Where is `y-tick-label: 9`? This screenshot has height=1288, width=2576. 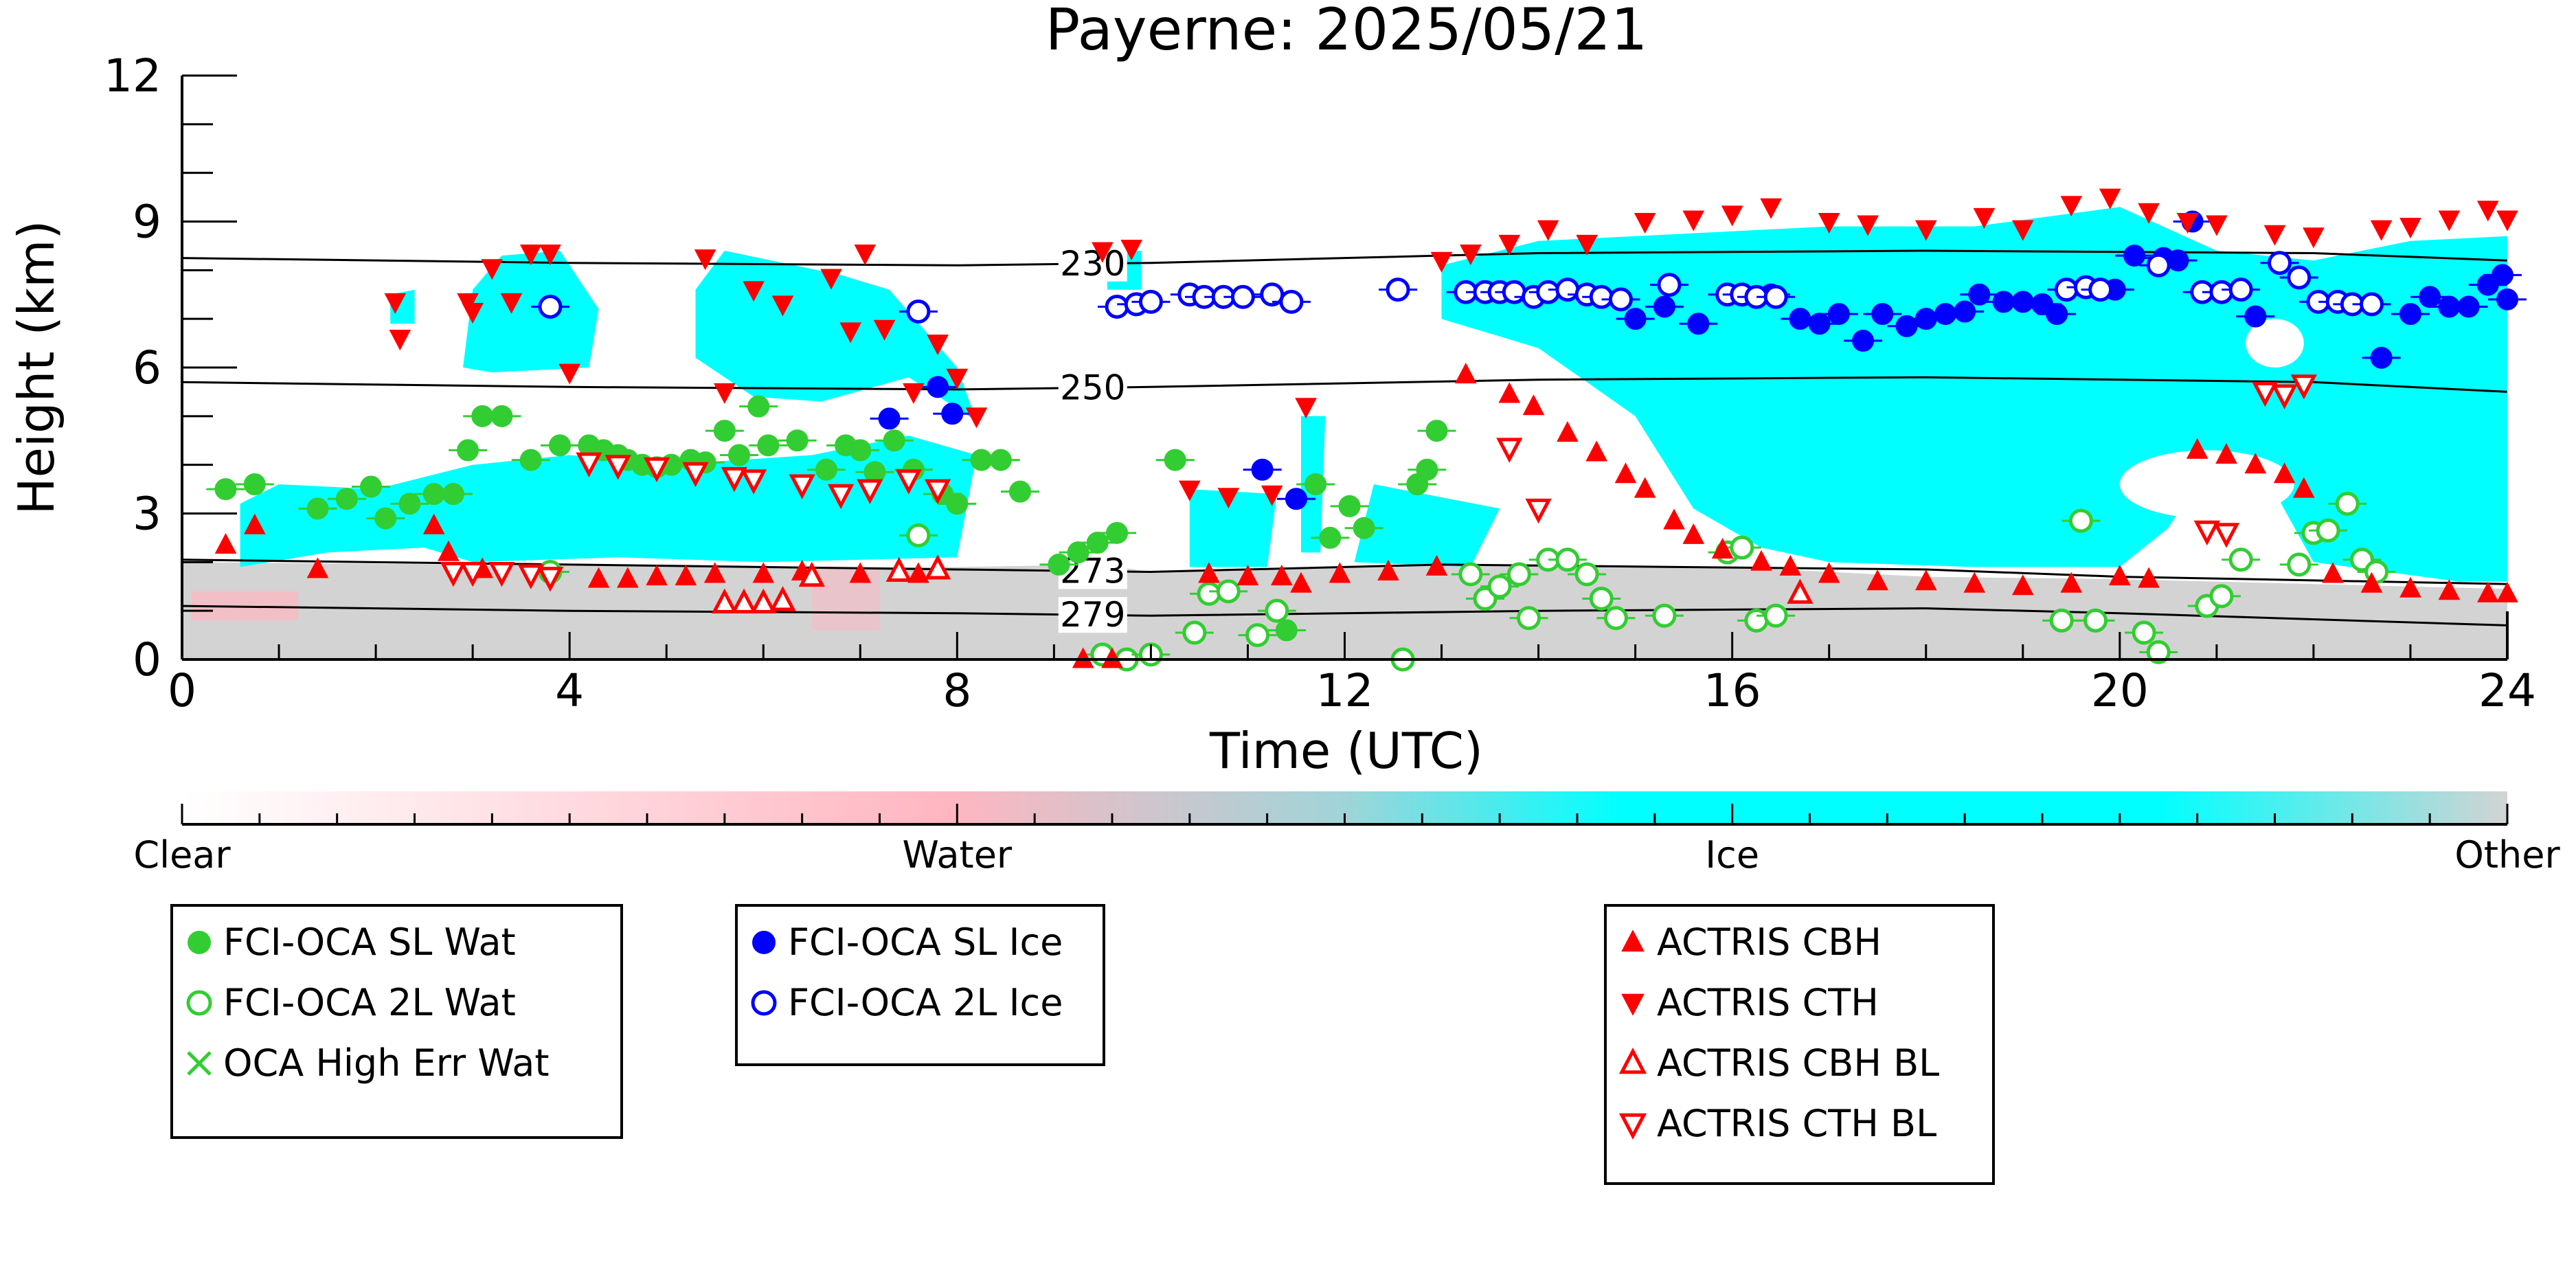 y-tick-label: 9 is located at coordinates (147, 222).